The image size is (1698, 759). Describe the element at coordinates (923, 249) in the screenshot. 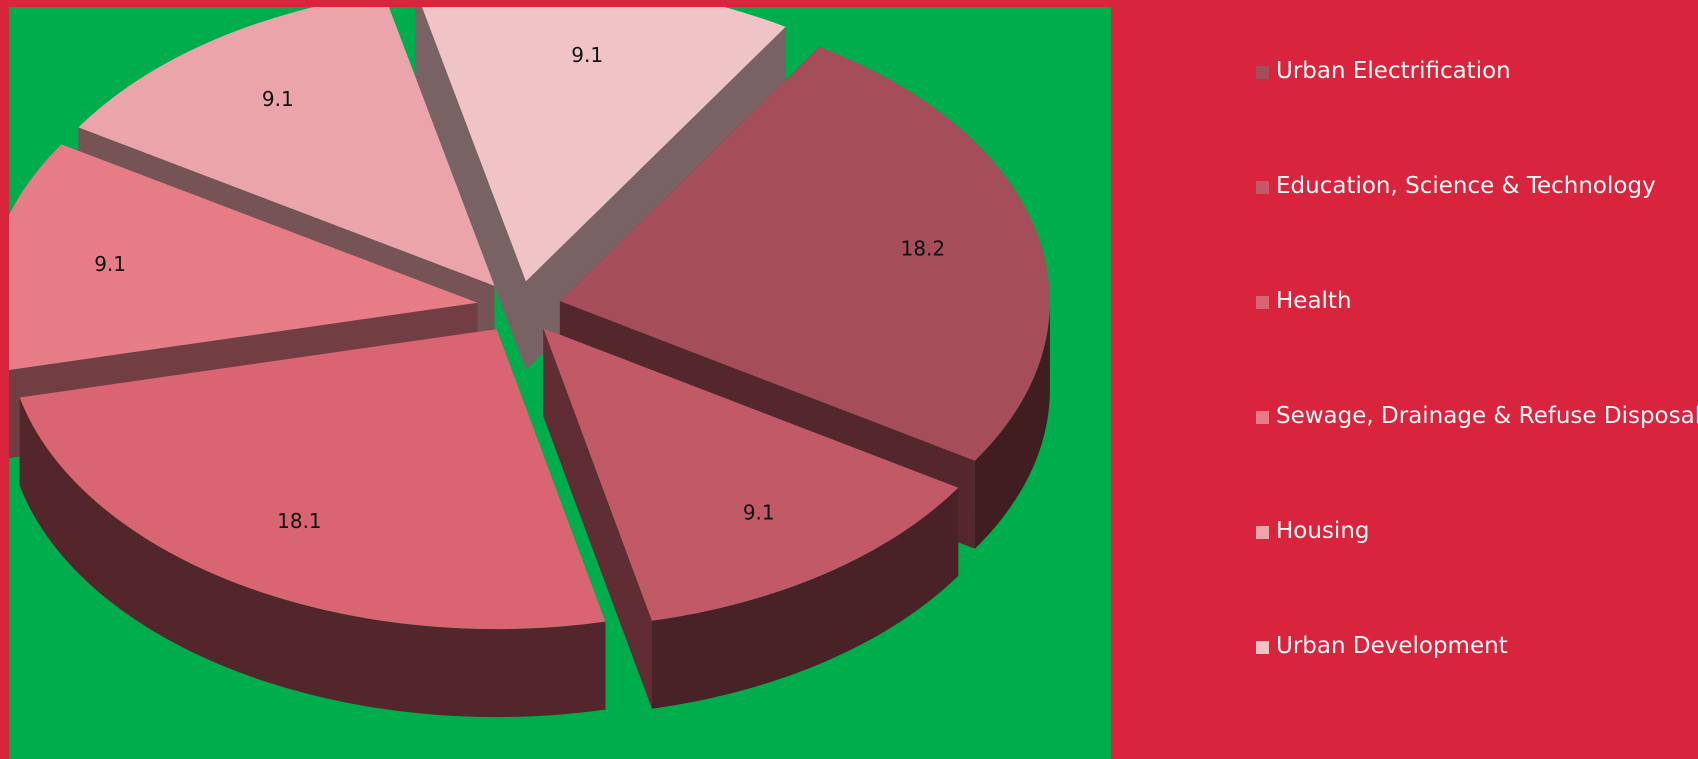

I see `data-label: 18.2` at that location.